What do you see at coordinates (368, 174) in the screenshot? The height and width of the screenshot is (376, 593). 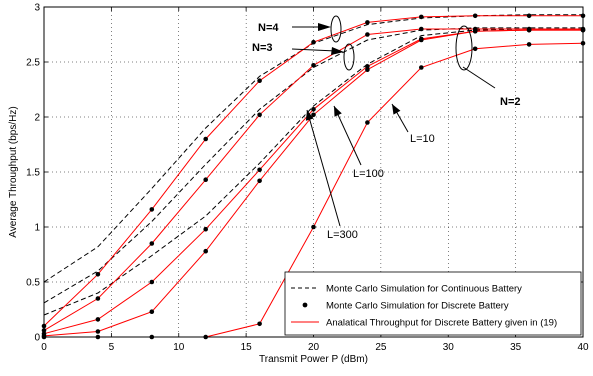 I see `annotation-l100: L=100` at bounding box center [368, 174].